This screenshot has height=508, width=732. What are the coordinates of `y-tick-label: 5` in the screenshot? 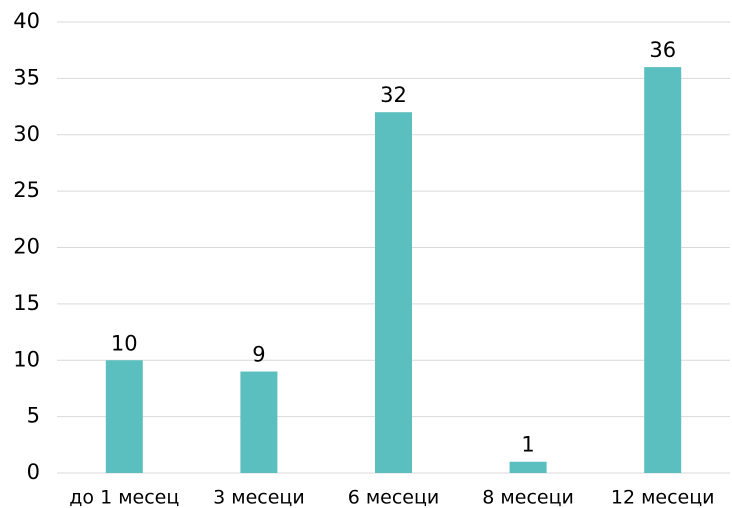 It's located at (33, 416).